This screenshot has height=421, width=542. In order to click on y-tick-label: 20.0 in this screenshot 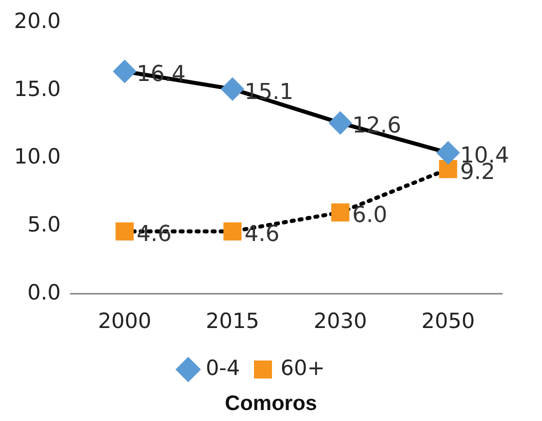, I will do `click(37, 21)`.